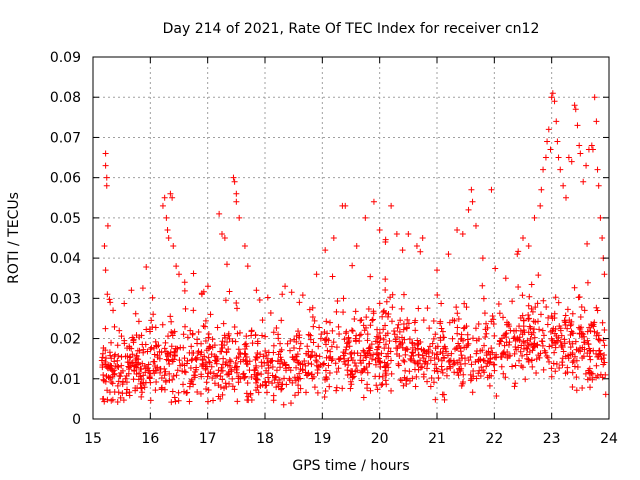  I want to click on x-tick-label: 19, so click(322, 439).